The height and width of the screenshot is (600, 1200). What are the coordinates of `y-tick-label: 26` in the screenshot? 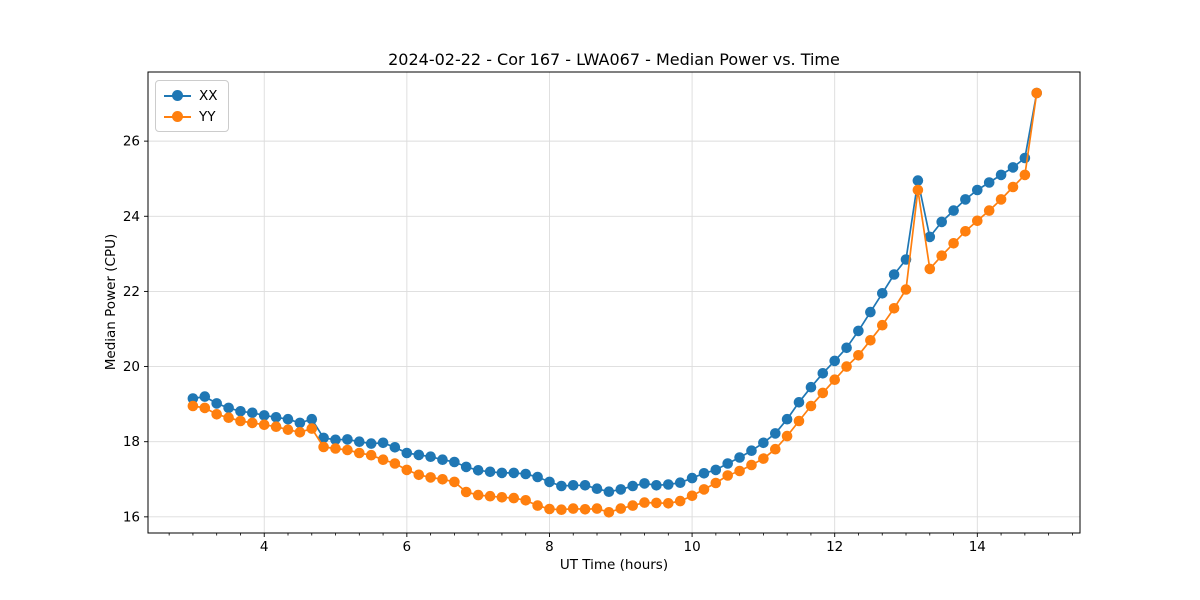 It's located at (131, 142).